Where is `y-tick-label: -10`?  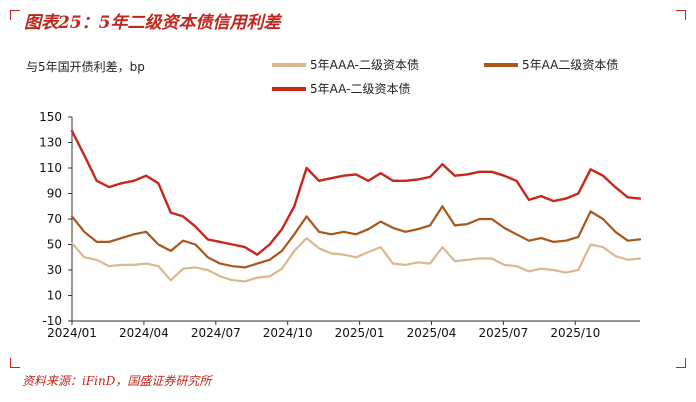 y-tick-label: -10 is located at coordinates (52, 321).